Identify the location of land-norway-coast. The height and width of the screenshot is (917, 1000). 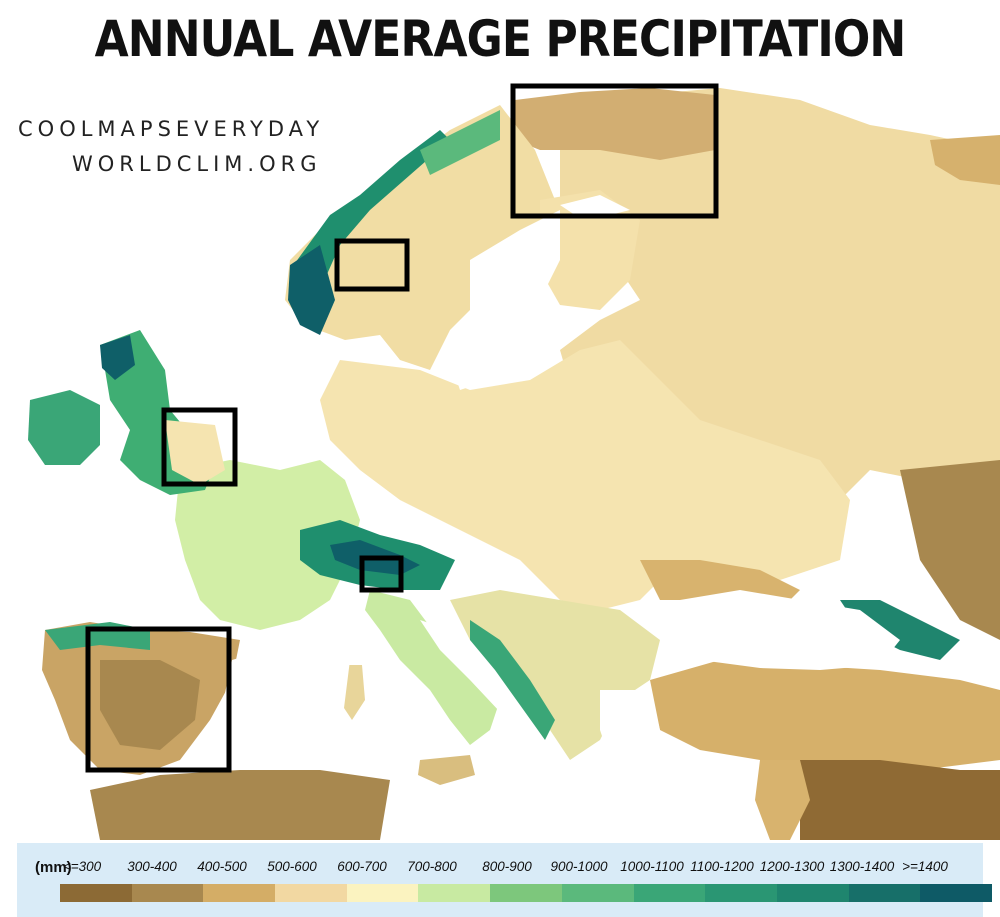
(370, 215).